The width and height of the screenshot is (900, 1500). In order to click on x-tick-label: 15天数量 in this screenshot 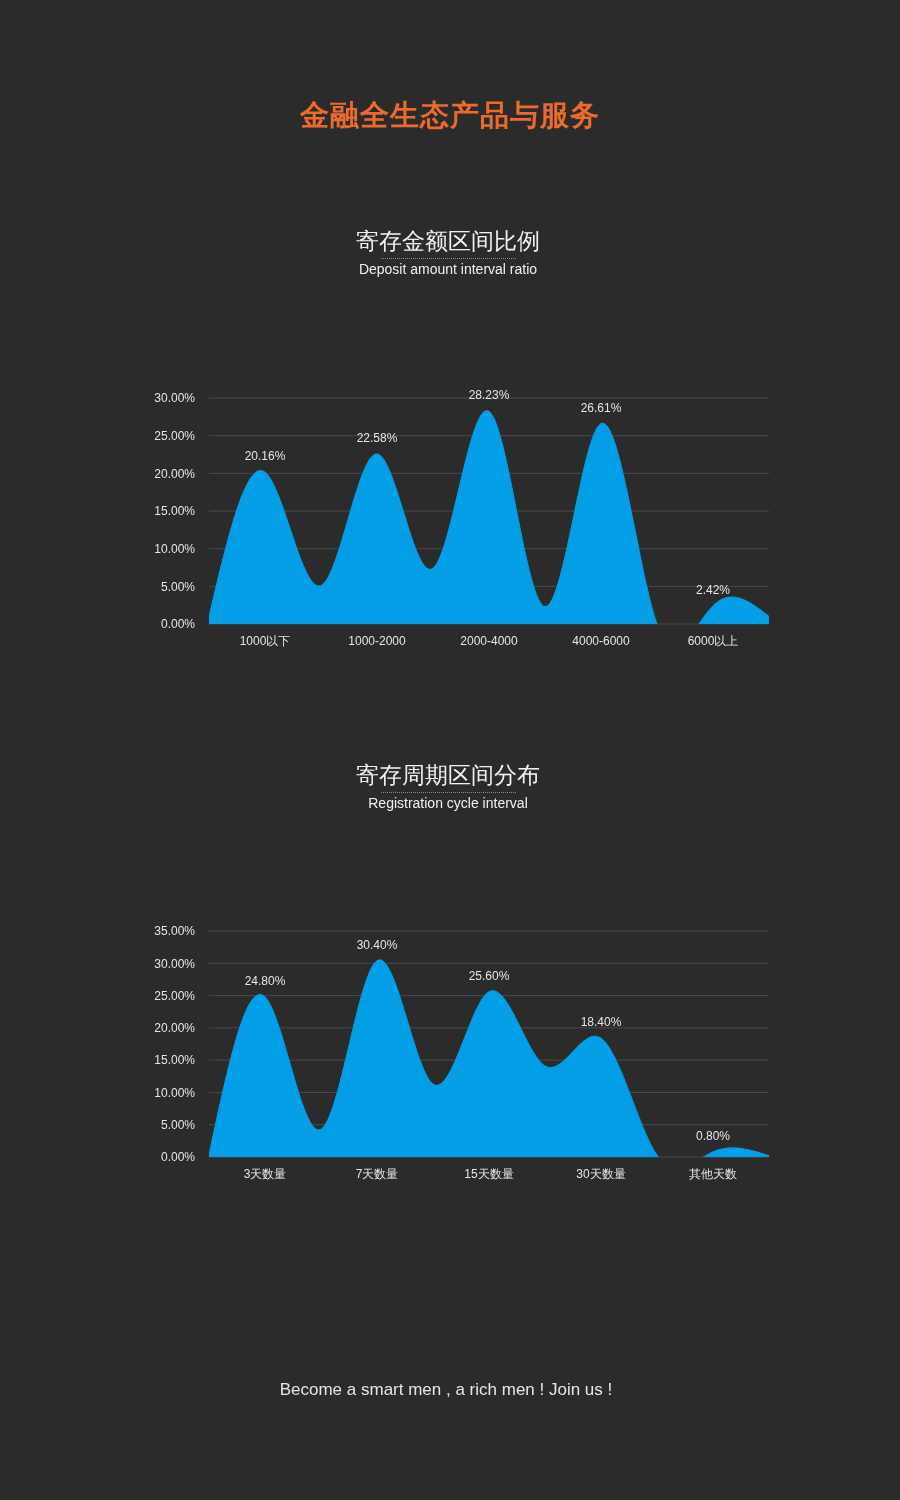, I will do `click(489, 1173)`.